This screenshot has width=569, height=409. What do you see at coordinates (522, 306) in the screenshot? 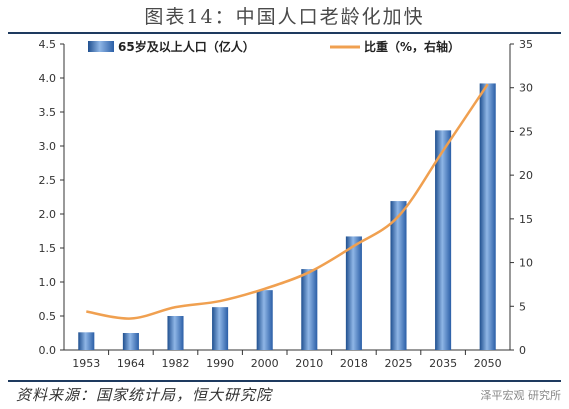
I see `right-tick-label: 5` at bounding box center [522, 306].